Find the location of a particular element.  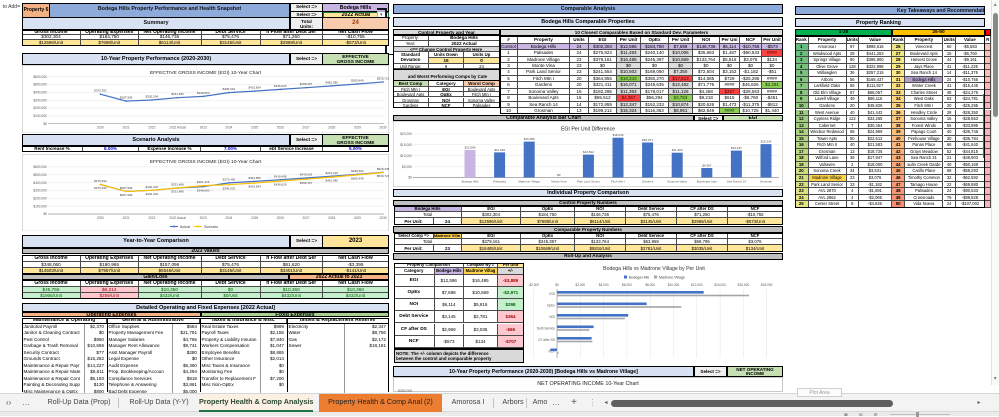

svg-text: $16,000 is located at coordinates (744, 285).